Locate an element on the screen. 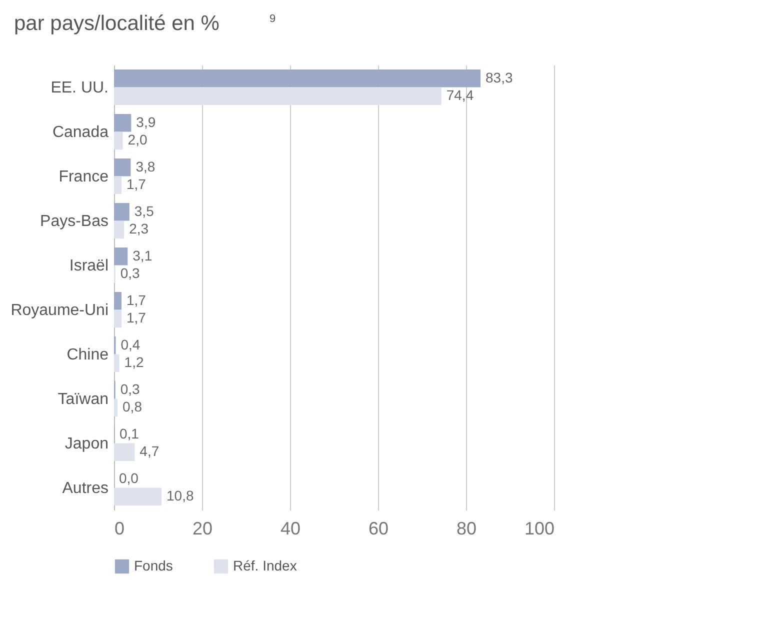 Image resolution: width=768 pixels, height=625 pixels. y-tick-label: France is located at coordinates (83, 177).